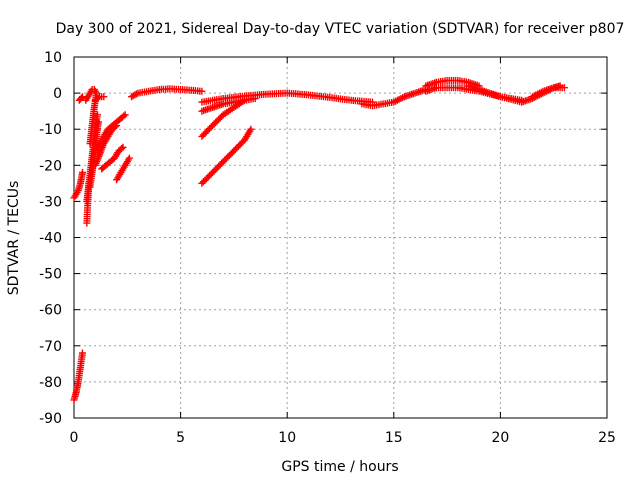  Describe the element at coordinates (14, 238) in the screenshot. I see `y-axis-label: SDTVAR / TECUs` at that location.